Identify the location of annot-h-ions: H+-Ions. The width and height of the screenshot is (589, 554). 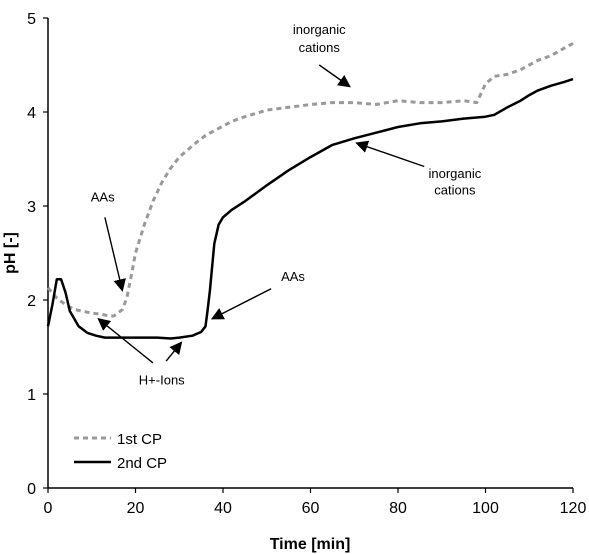
(162, 380).